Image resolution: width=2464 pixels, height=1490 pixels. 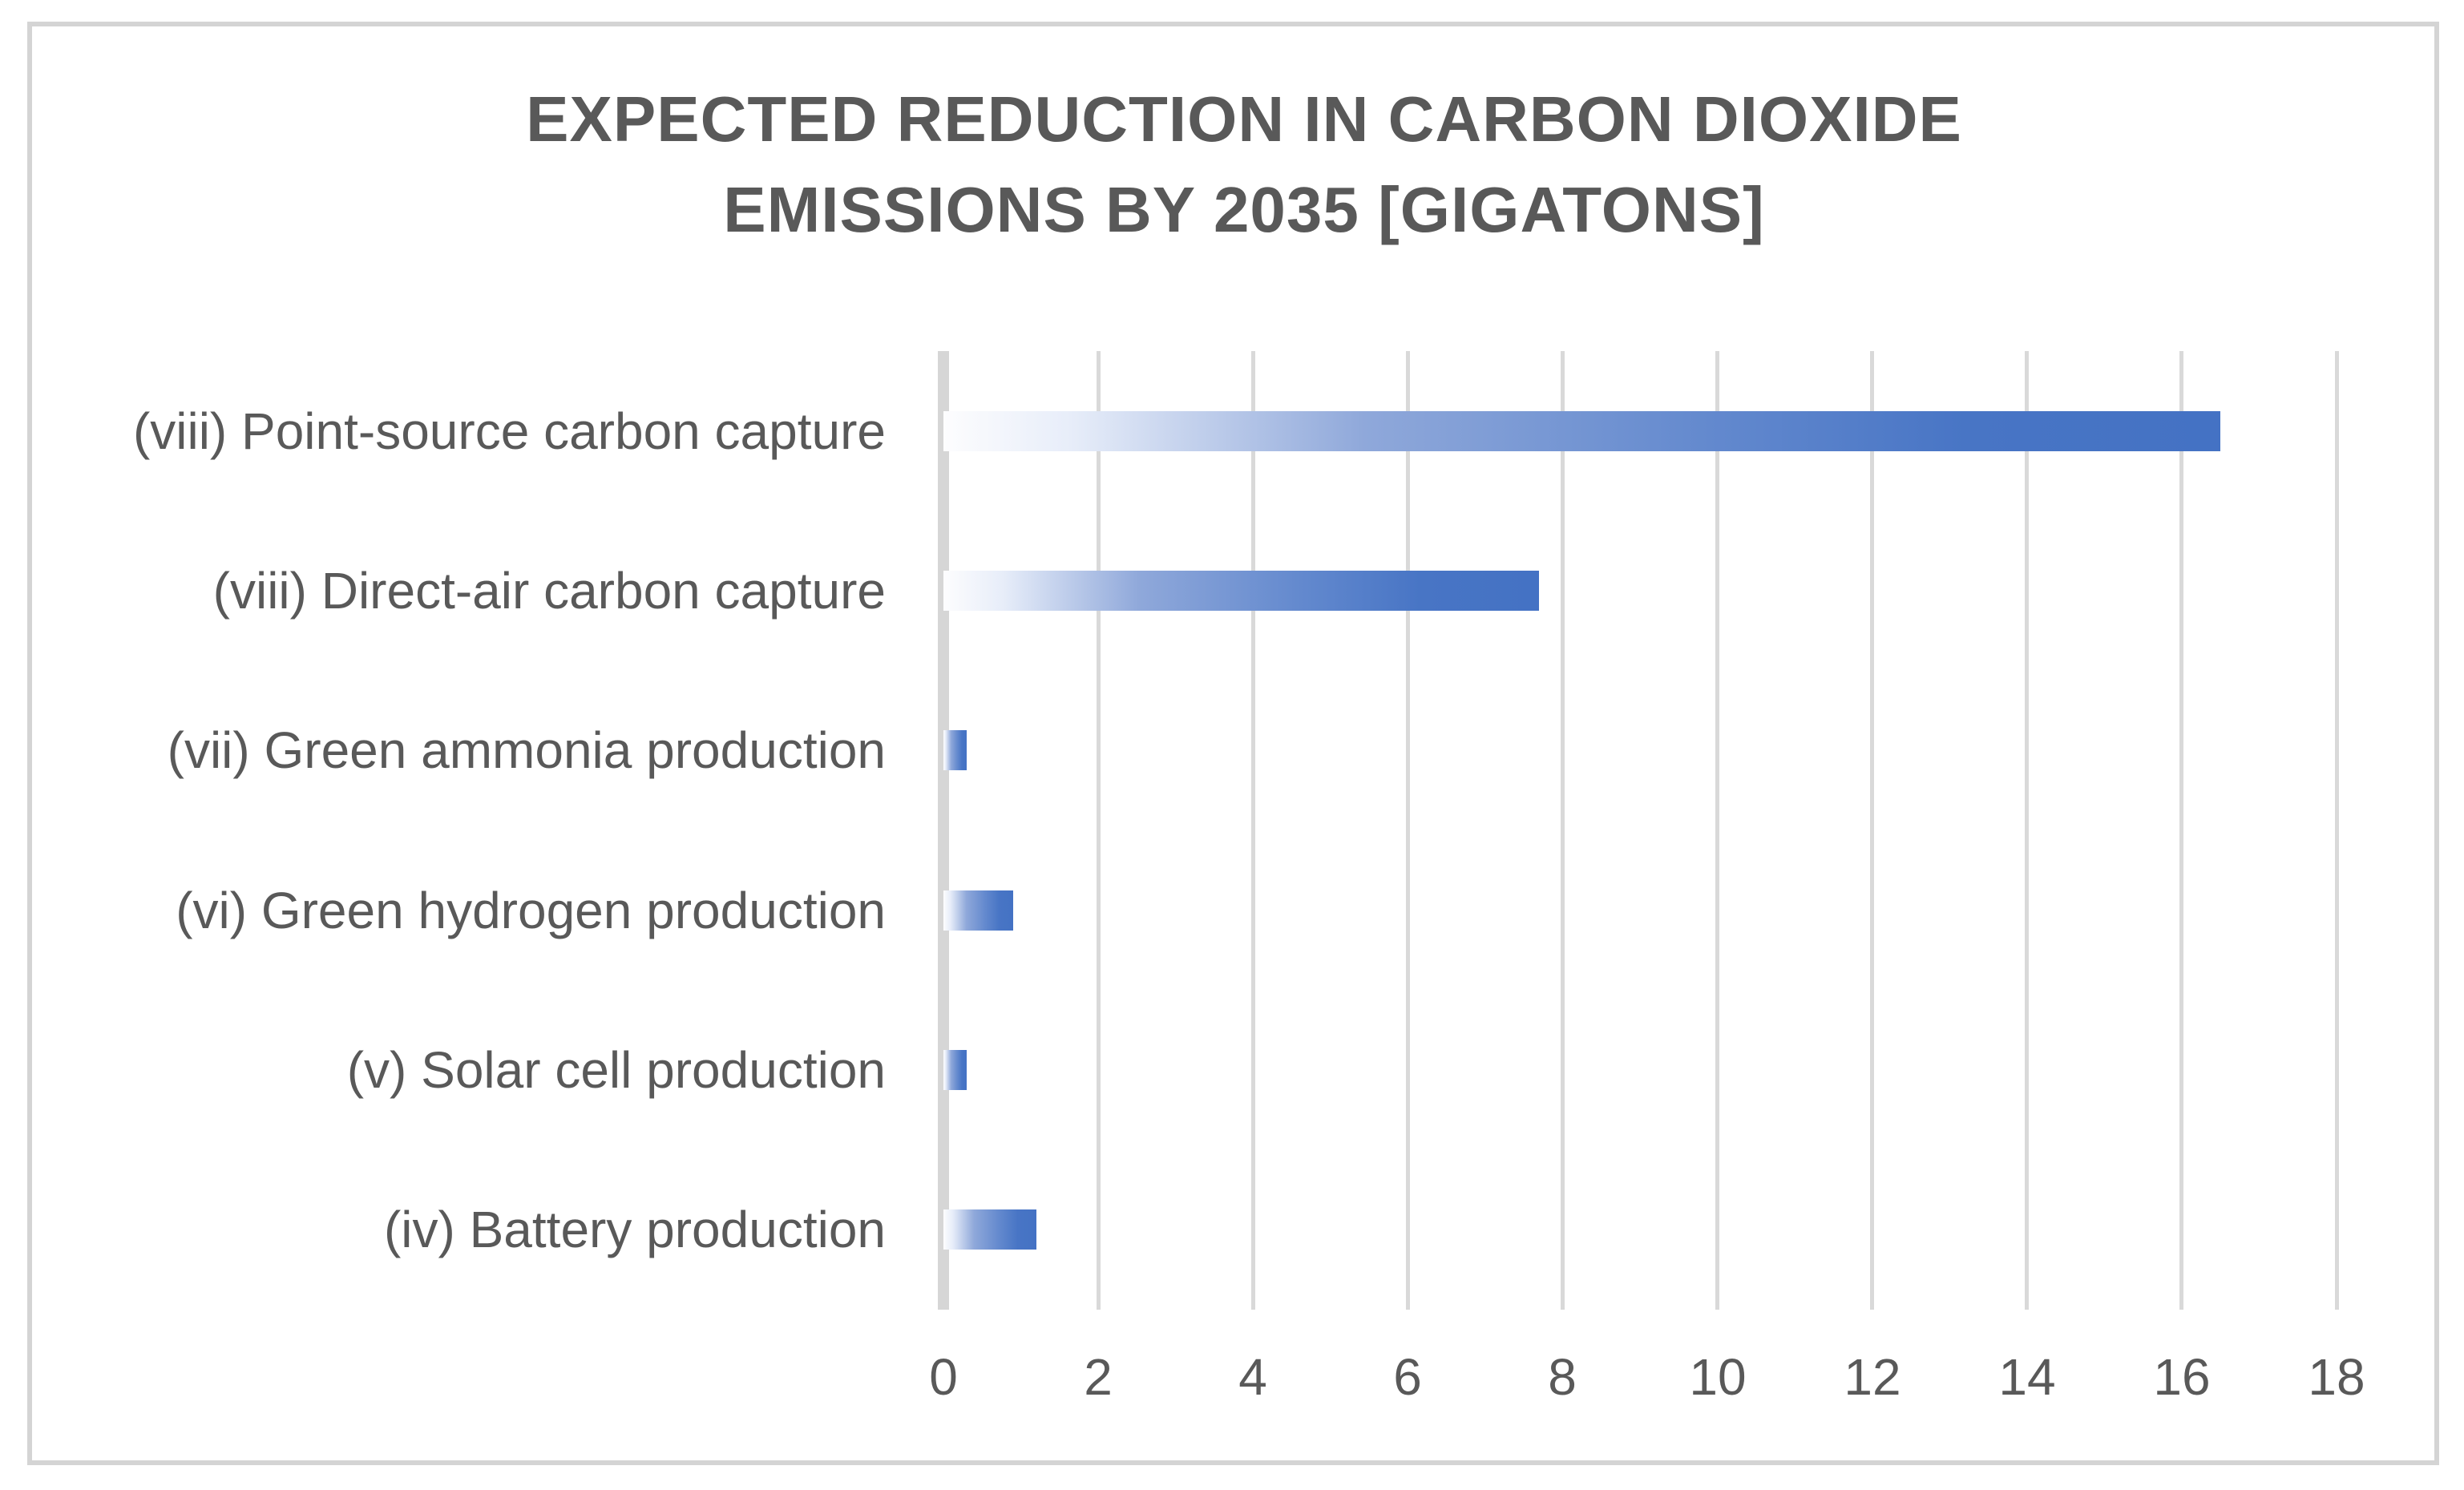 I want to click on y-axis-line, so click(x=944, y=831).